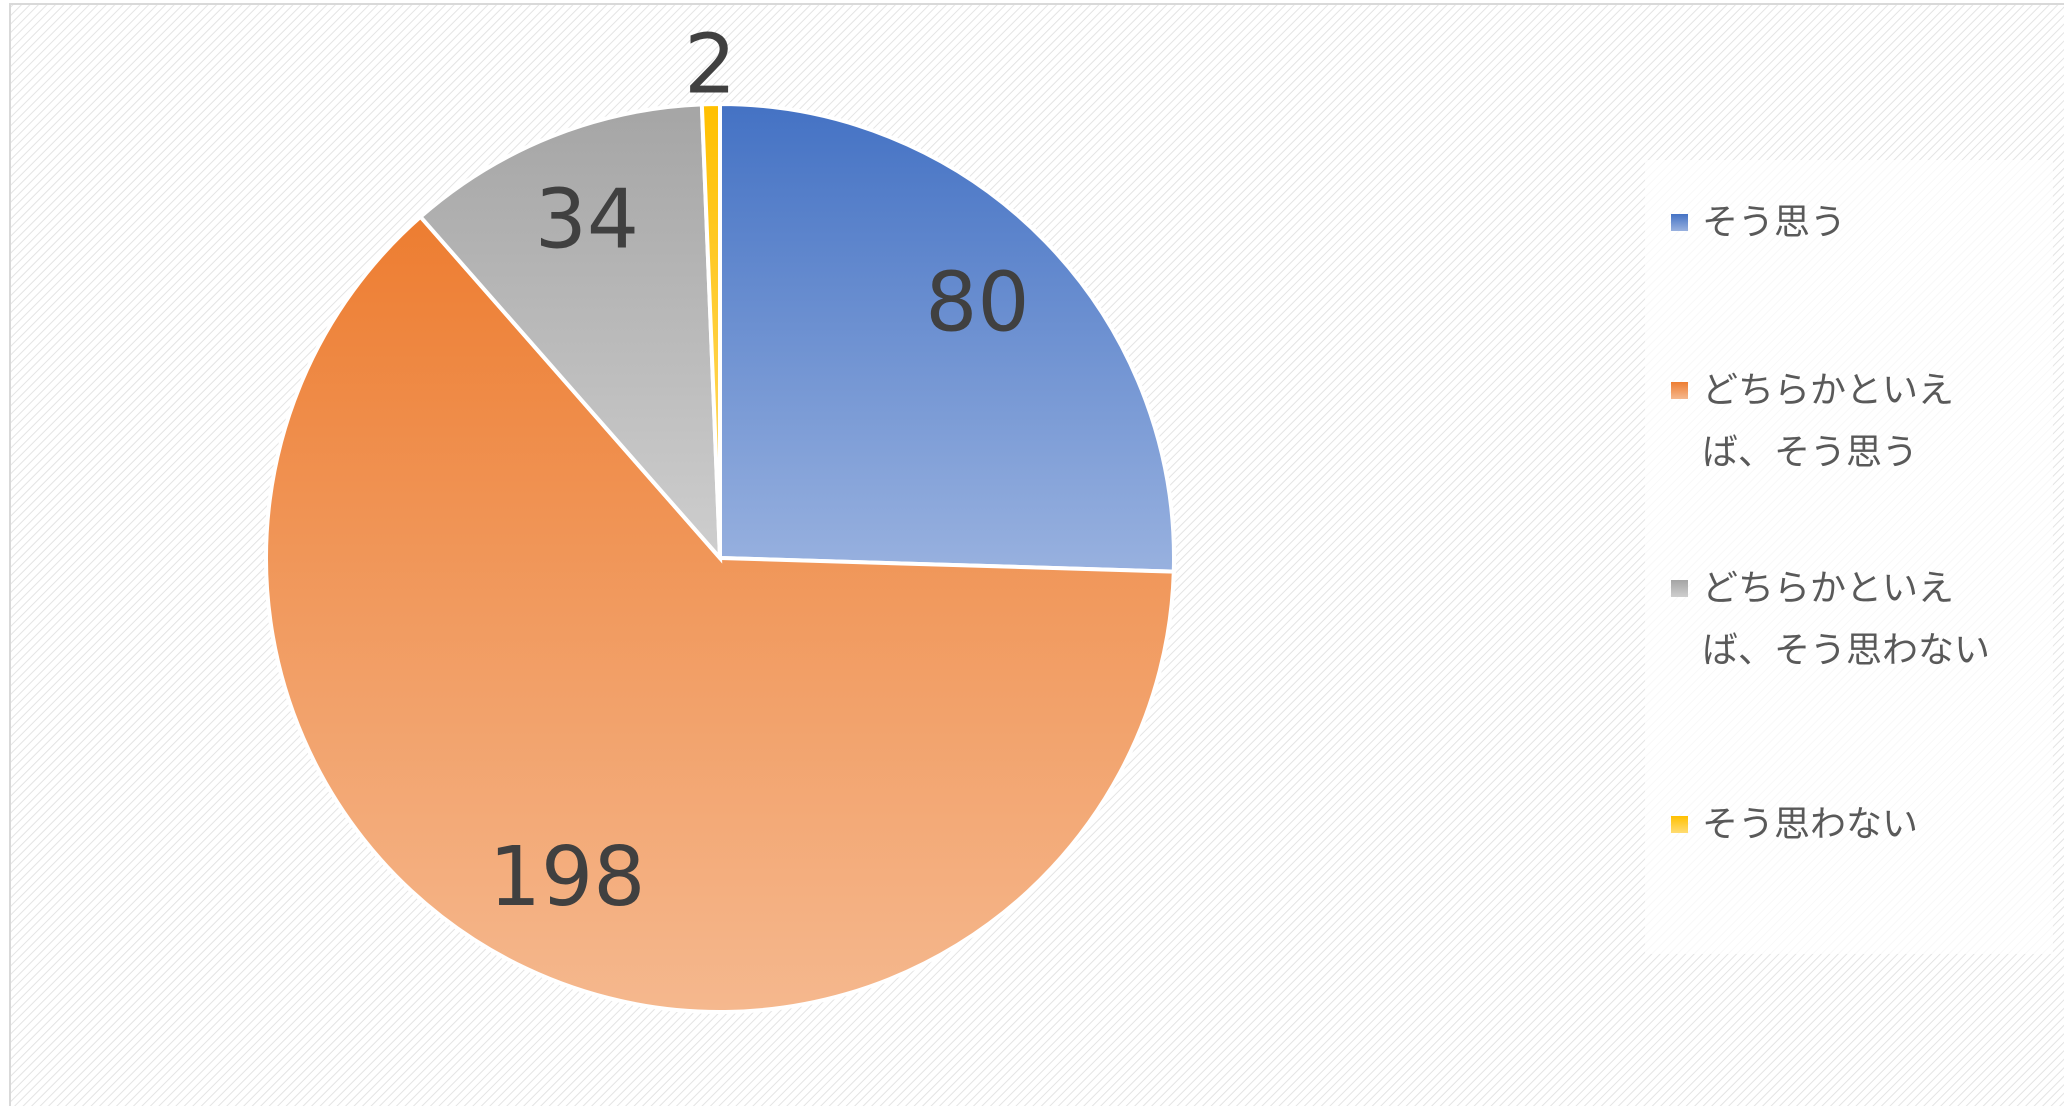 The height and width of the screenshot is (1110, 2064). Describe the element at coordinates (710, 65) in the screenshot. I see `data-label: 2` at that location.